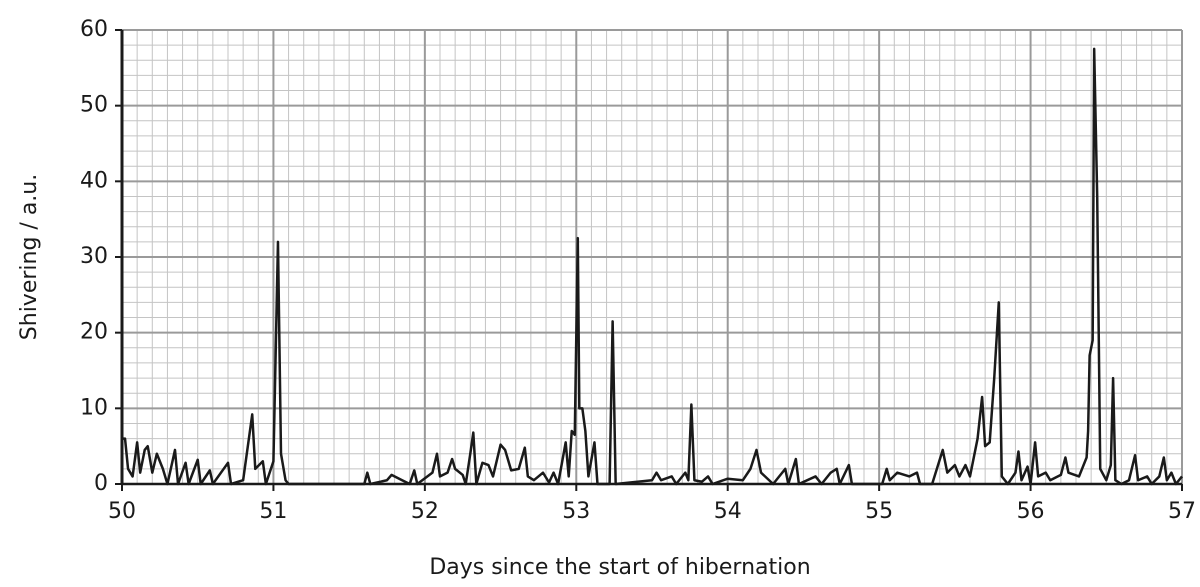 This screenshot has width=1200, height=587. I want to click on y-tick-label: 50, so click(94, 105).